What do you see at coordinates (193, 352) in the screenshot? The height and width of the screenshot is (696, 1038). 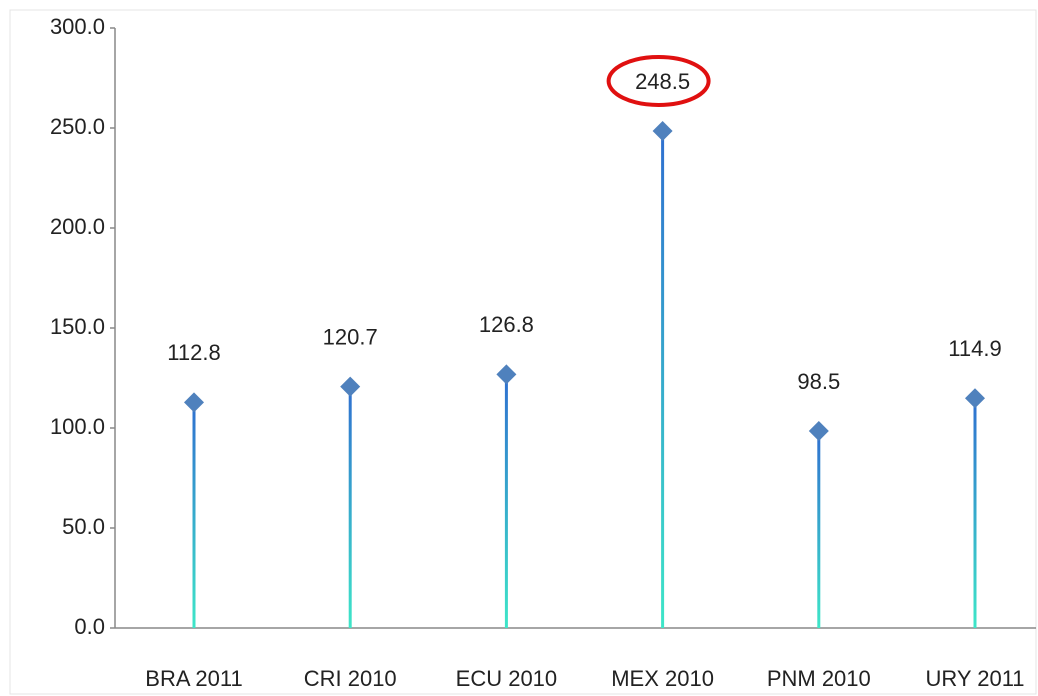 I see `value-label: 112.8` at bounding box center [193, 352].